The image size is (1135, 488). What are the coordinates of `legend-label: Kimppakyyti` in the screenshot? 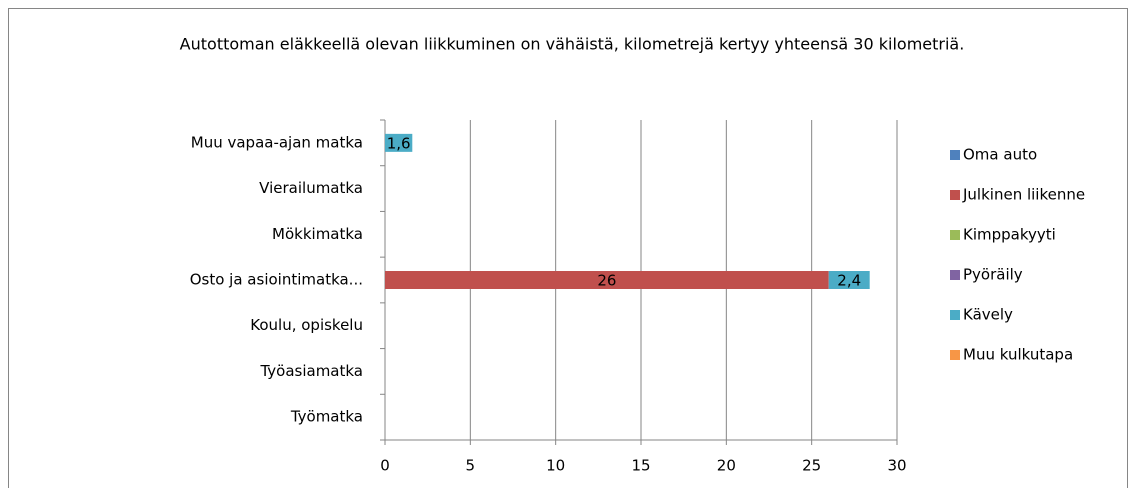 It's located at (1009, 235).